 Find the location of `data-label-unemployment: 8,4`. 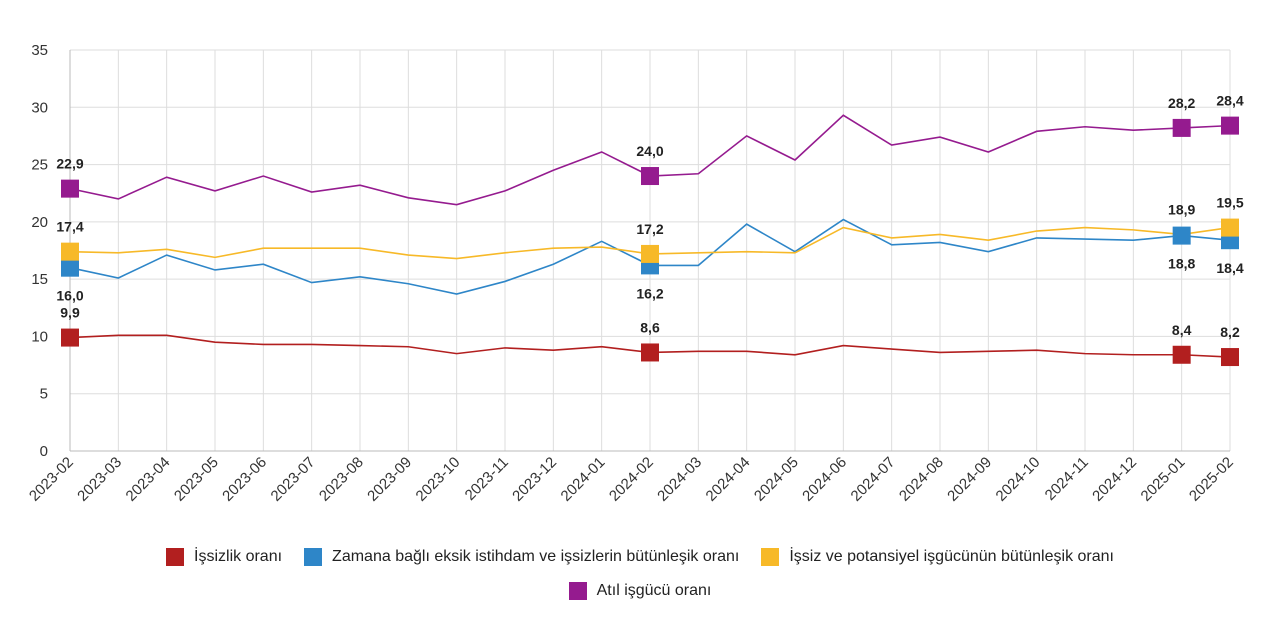

data-label-unemployment: 8,4 is located at coordinates (1182, 330).